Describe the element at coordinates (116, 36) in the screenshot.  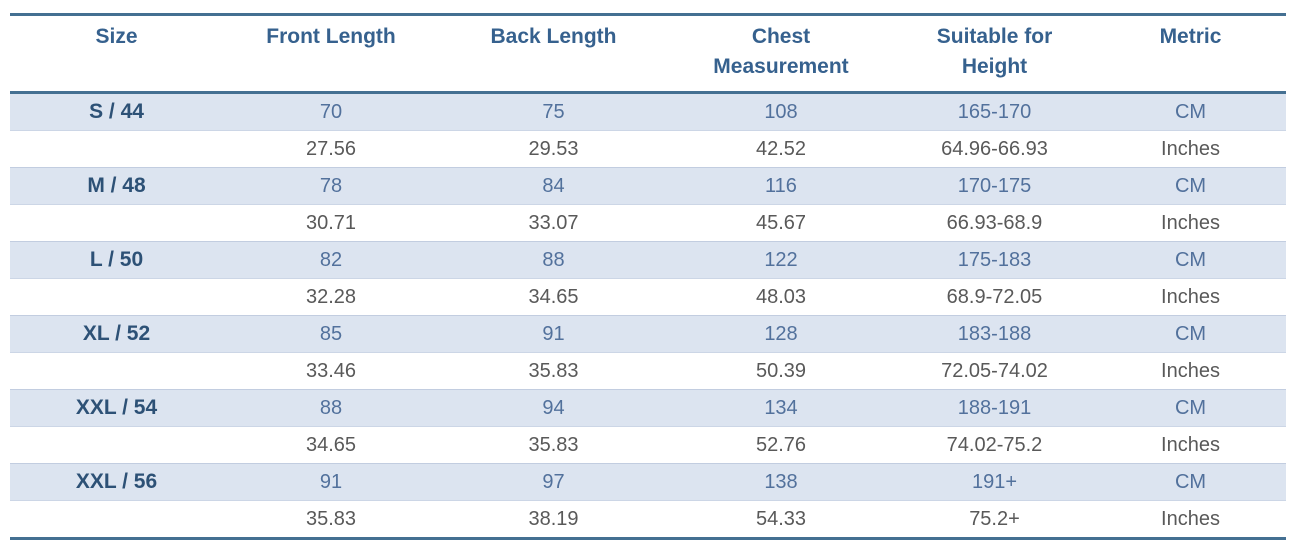
I see `header-size-label: Size` at that location.